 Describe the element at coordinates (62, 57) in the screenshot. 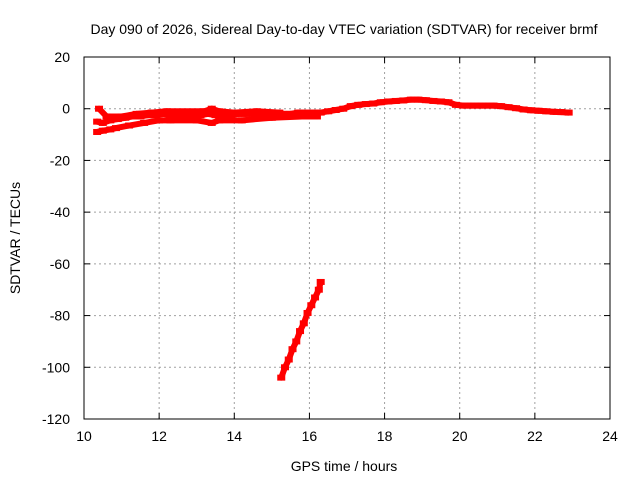

I see `y-tick-label: 20` at that location.